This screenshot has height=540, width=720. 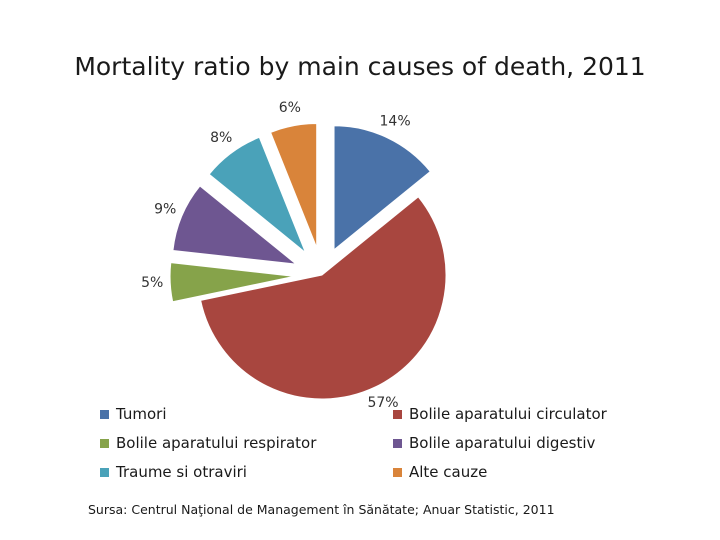 I want to click on legend-label: Bolile aparatului circulator, so click(x=508, y=414).